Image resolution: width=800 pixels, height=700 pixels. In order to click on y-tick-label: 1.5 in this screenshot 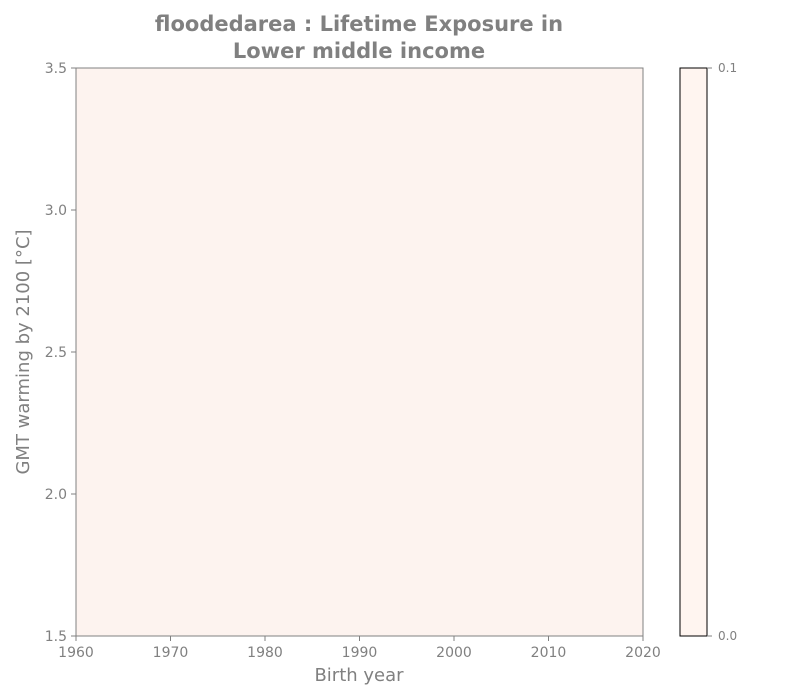, I will do `click(56, 637)`.